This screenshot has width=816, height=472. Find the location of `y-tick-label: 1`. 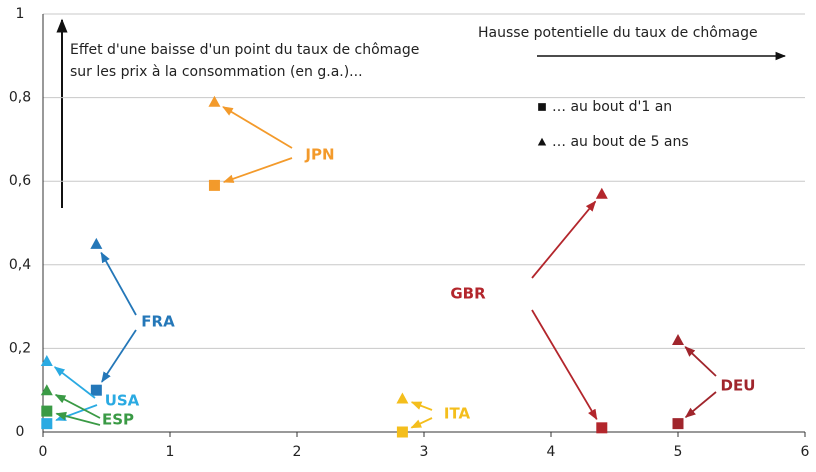

y-tick-label: 1 is located at coordinates (20, 14).